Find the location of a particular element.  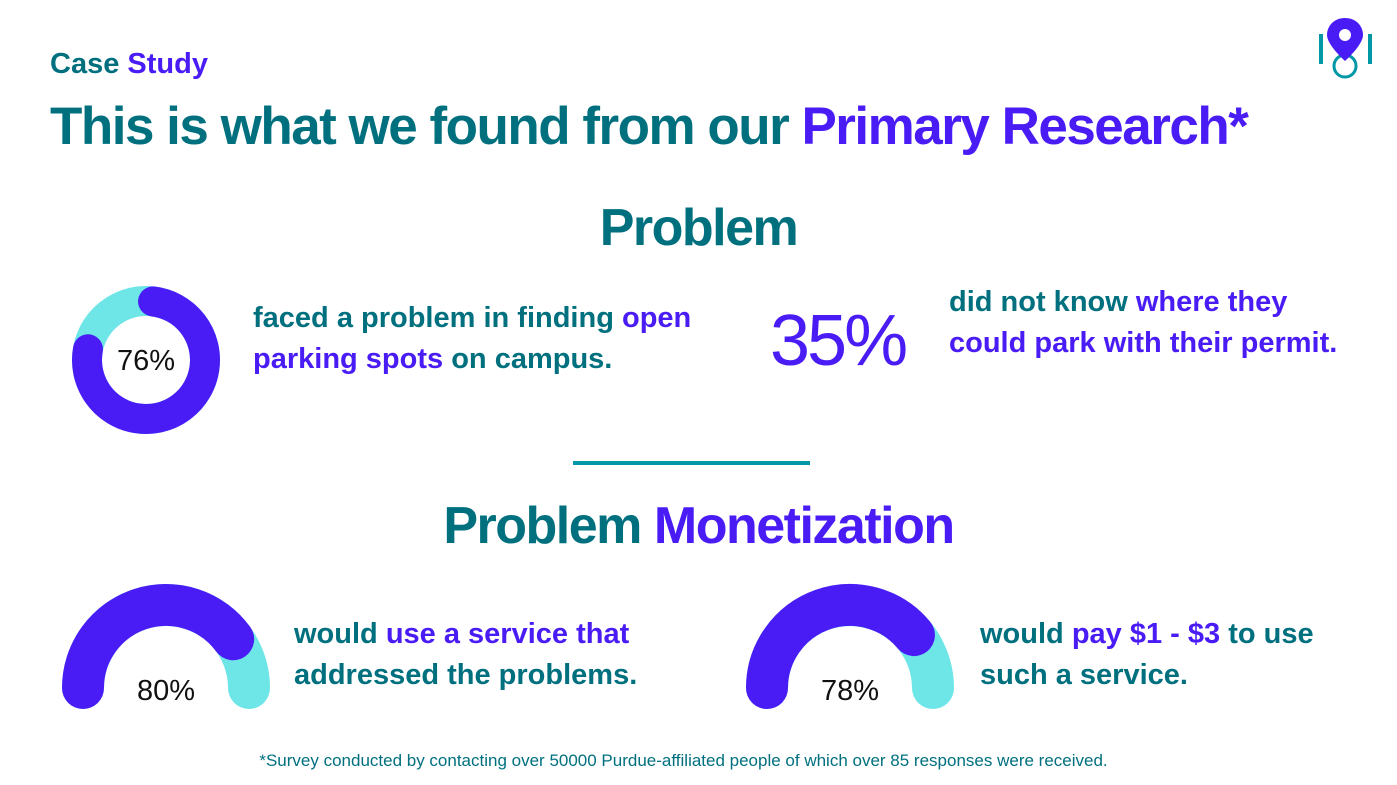

gauge-label: 80% is located at coordinates (166, 691).